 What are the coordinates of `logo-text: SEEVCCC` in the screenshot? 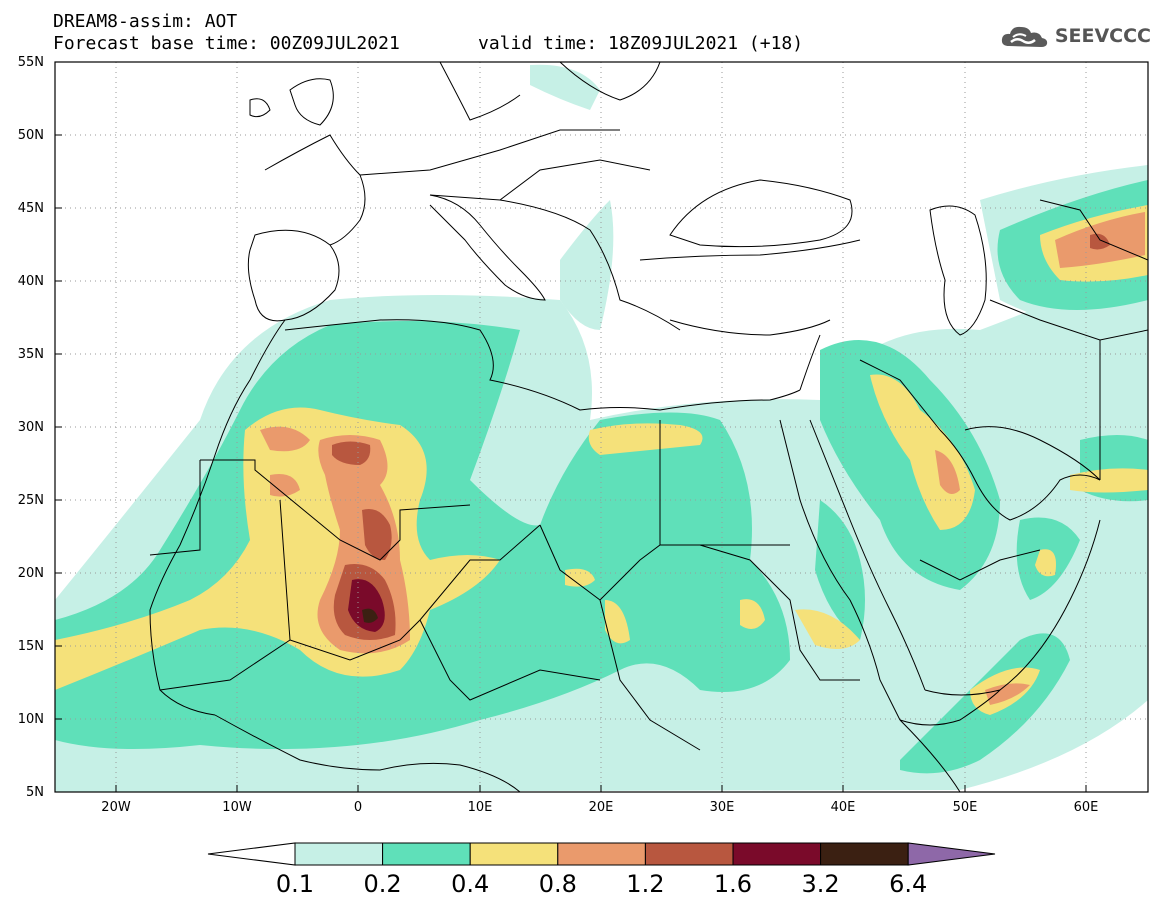 It's located at (1102, 36).